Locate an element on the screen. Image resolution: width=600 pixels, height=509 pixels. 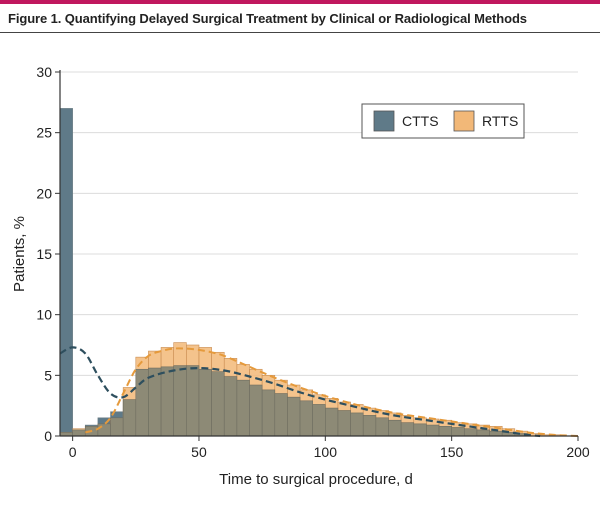
y-axis-label: Patients, % is located at coordinates (19, 254).